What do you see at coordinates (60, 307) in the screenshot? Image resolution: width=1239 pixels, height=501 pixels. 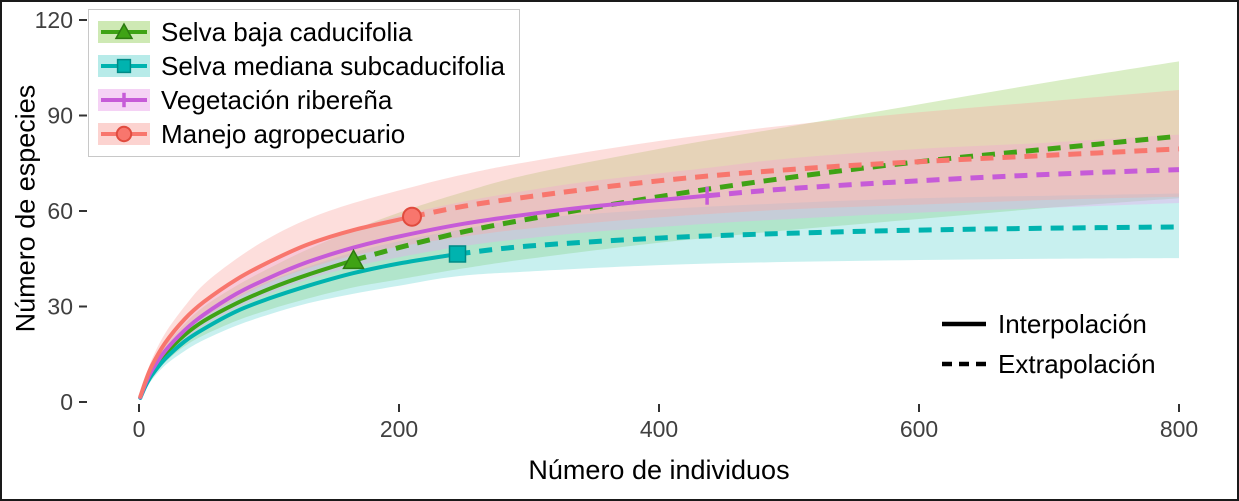 I see `y-tick-label: 30` at bounding box center [60, 307].